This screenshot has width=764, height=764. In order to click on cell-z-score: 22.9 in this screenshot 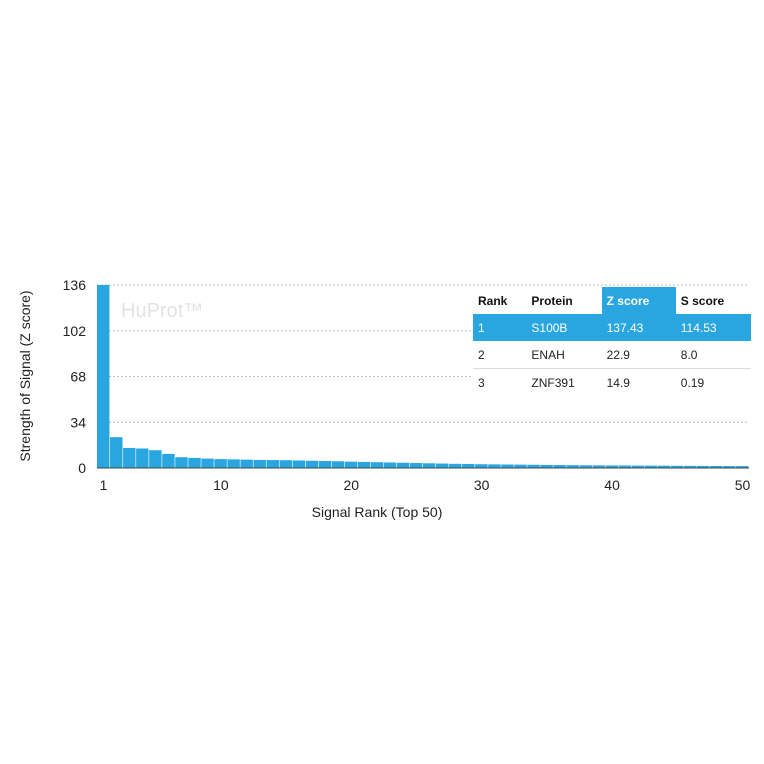, I will do `click(638, 355)`.